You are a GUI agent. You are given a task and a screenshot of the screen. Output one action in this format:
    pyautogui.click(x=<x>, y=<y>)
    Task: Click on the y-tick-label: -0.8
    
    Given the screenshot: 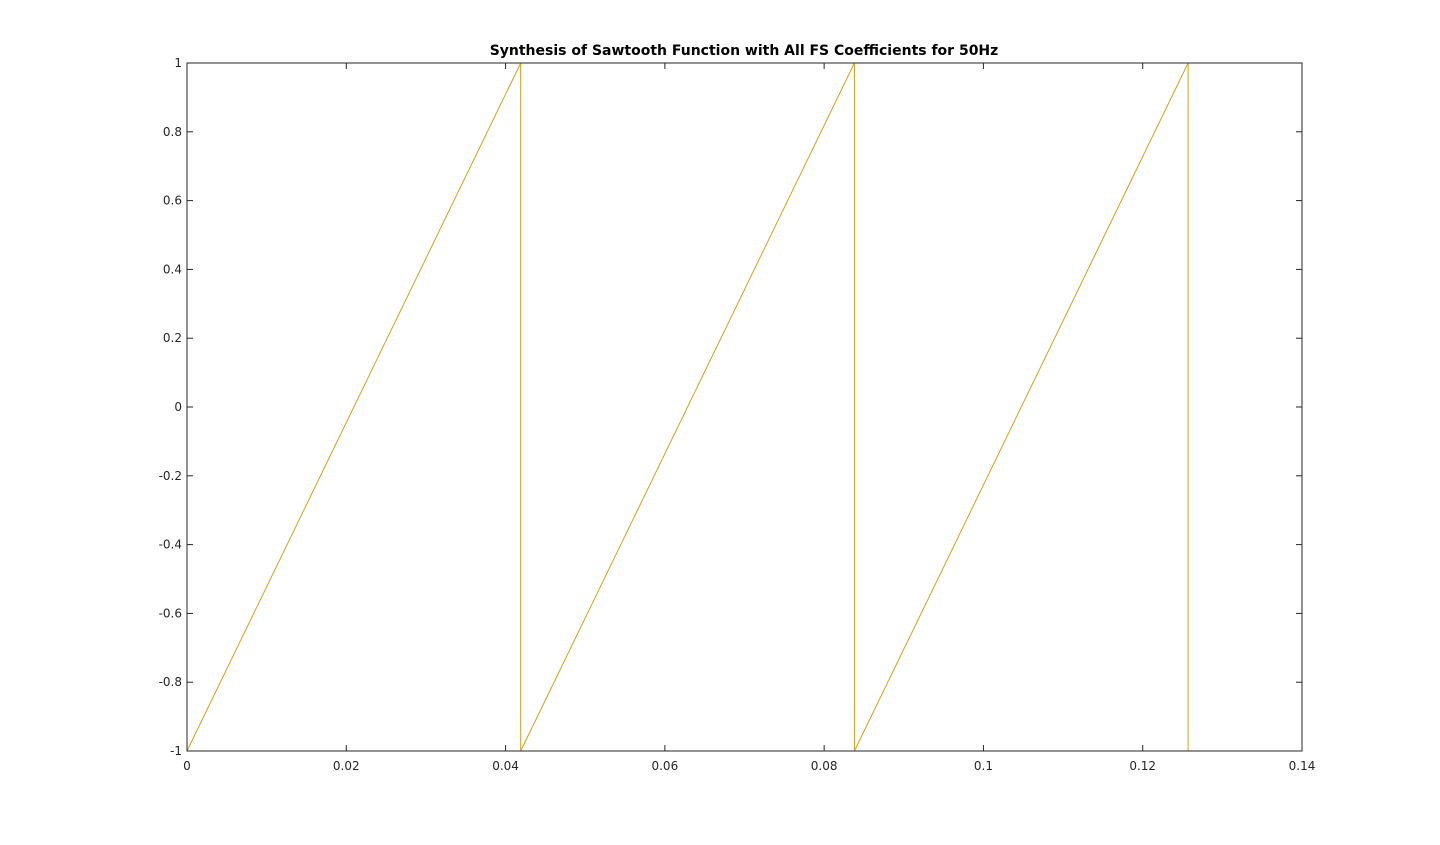 What is the action you would take?
    pyautogui.click(x=170, y=682)
    